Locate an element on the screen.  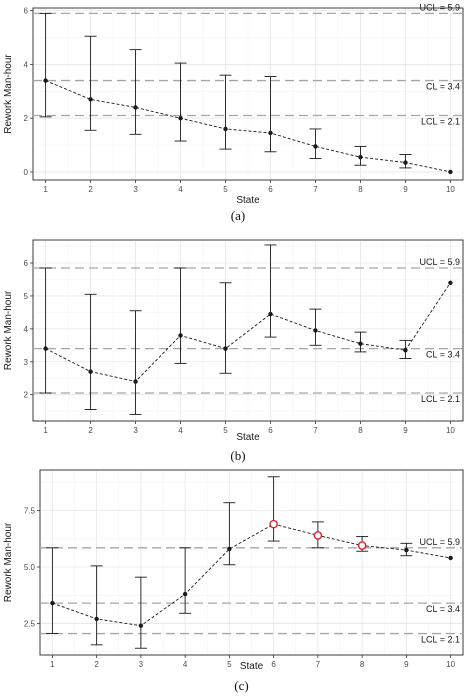
y-tick-label: 5 is located at coordinates (26, 296).